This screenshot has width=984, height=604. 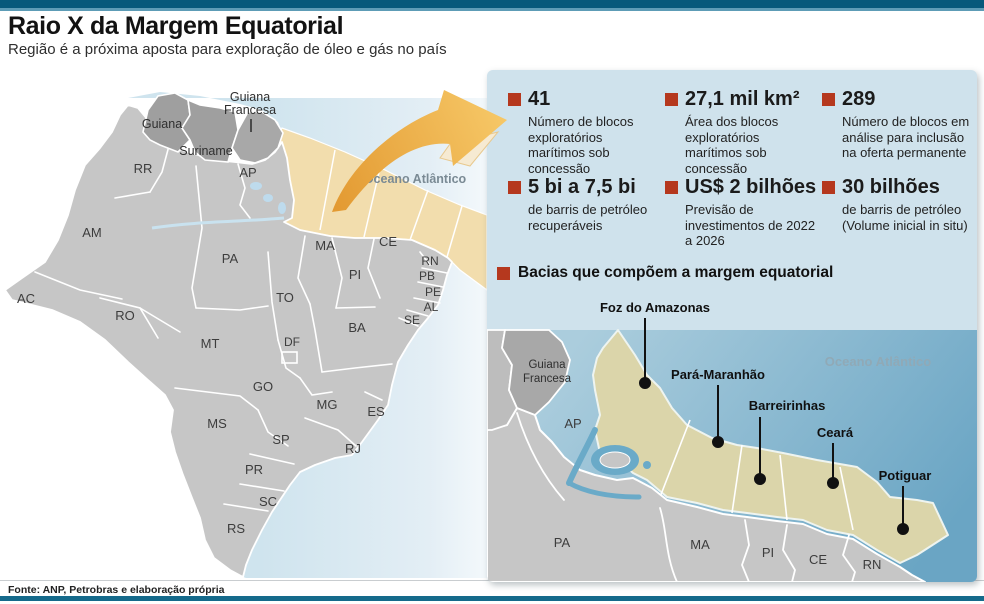 I want to click on inset-state-label-pi: PI, so click(x=768, y=552).